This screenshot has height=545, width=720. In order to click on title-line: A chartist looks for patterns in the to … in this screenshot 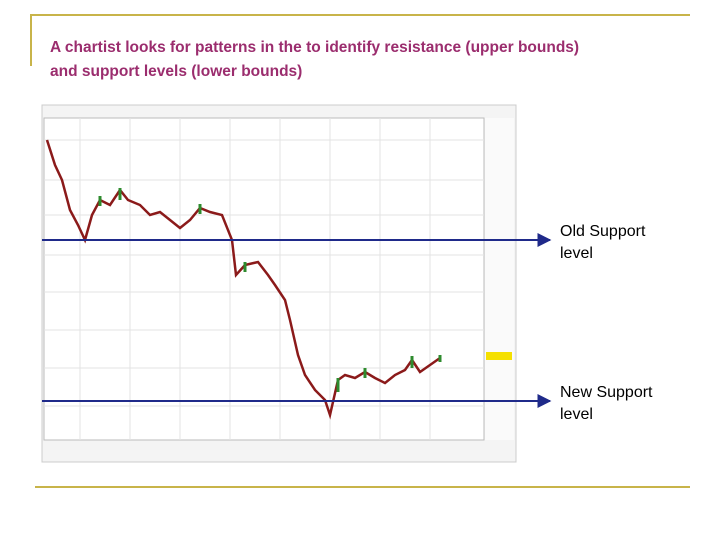, I will do `click(314, 47)`.